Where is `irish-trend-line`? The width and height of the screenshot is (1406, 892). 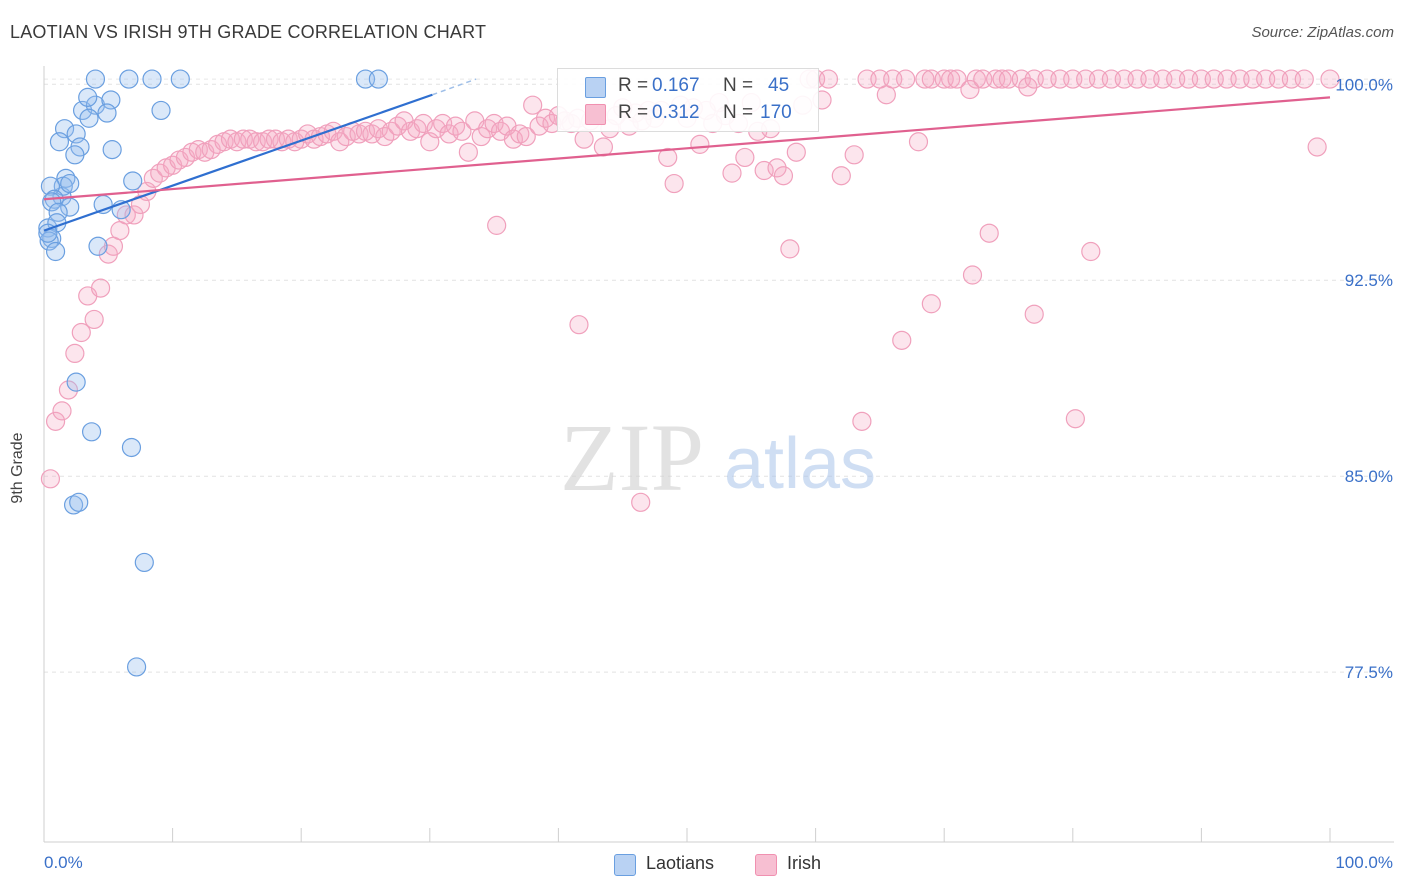 irish-trend-line is located at coordinates (687, 148).